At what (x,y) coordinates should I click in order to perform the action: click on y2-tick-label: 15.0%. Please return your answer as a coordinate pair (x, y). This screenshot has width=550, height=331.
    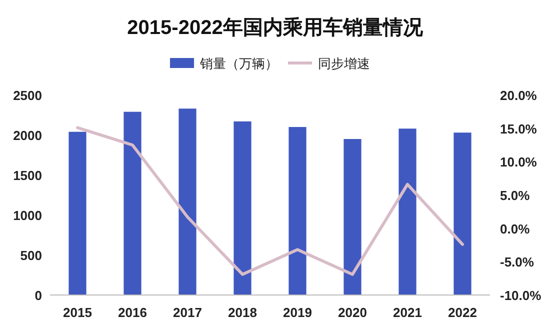
    Looking at the image, I should click on (519, 128).